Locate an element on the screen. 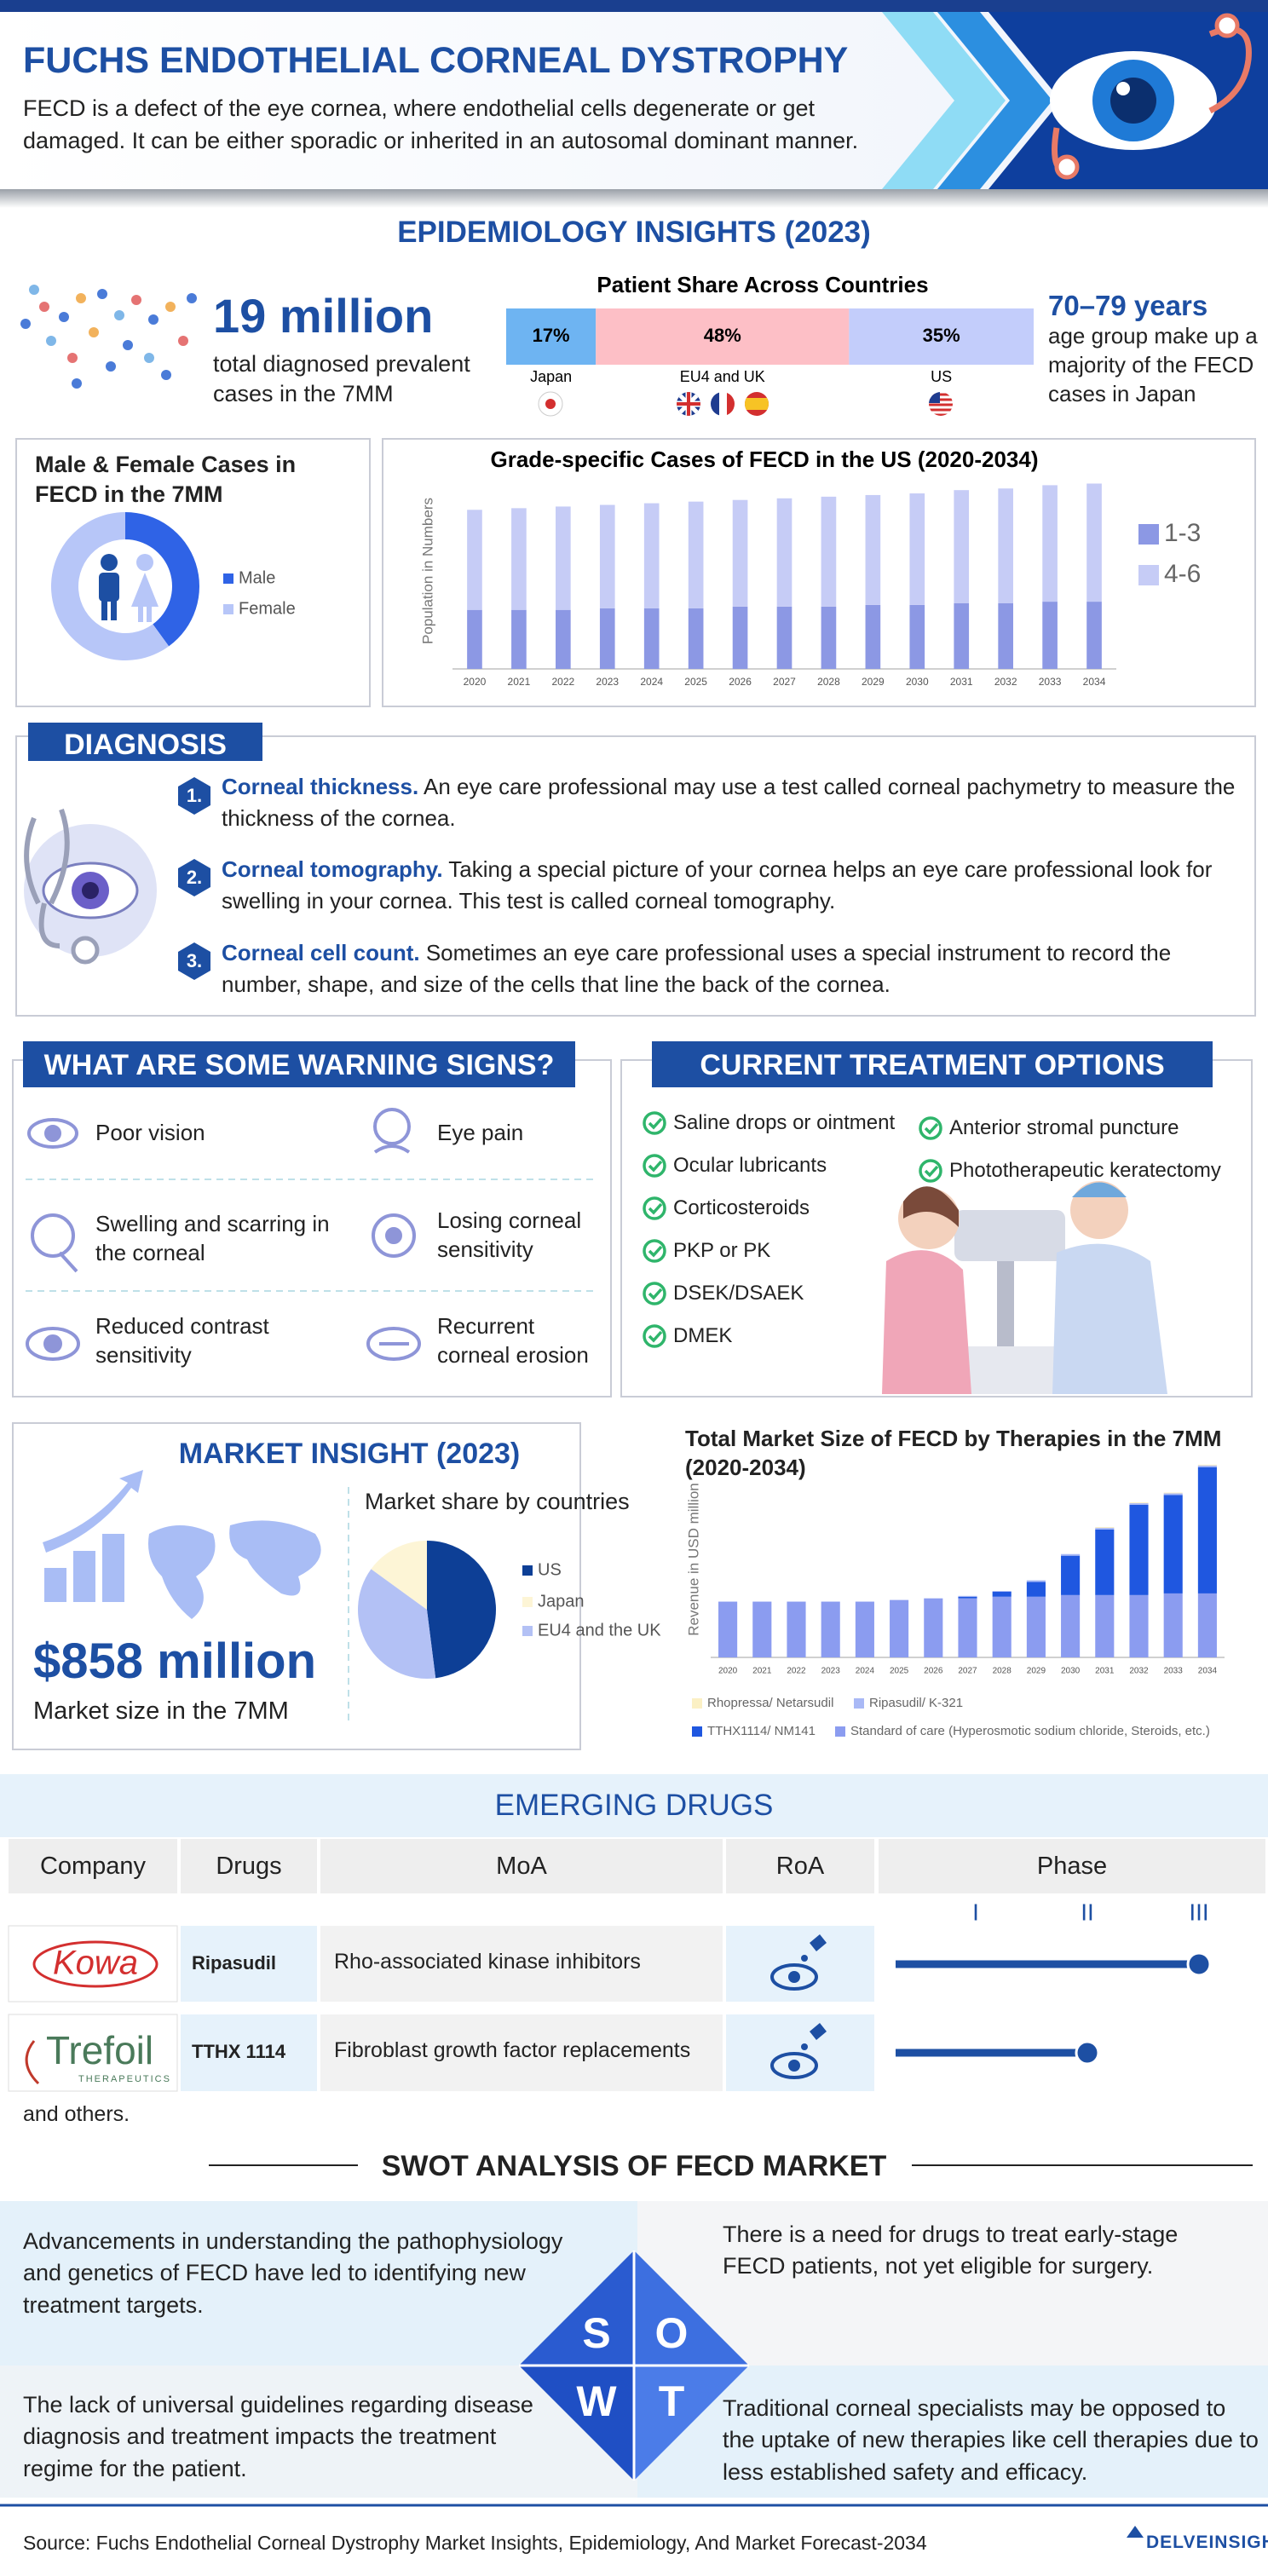  x-tick-label: 2030 is located at coordinates (917, 682).